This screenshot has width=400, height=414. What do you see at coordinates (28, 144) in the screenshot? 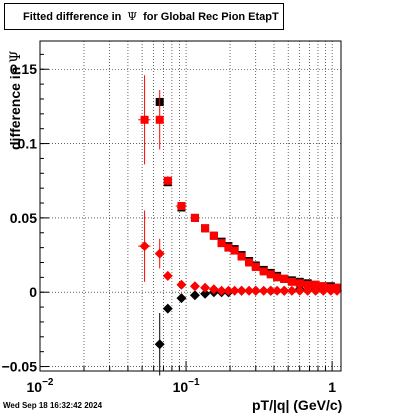
I see `y-tick-label: 0.1` at bounding box center [28, 144].